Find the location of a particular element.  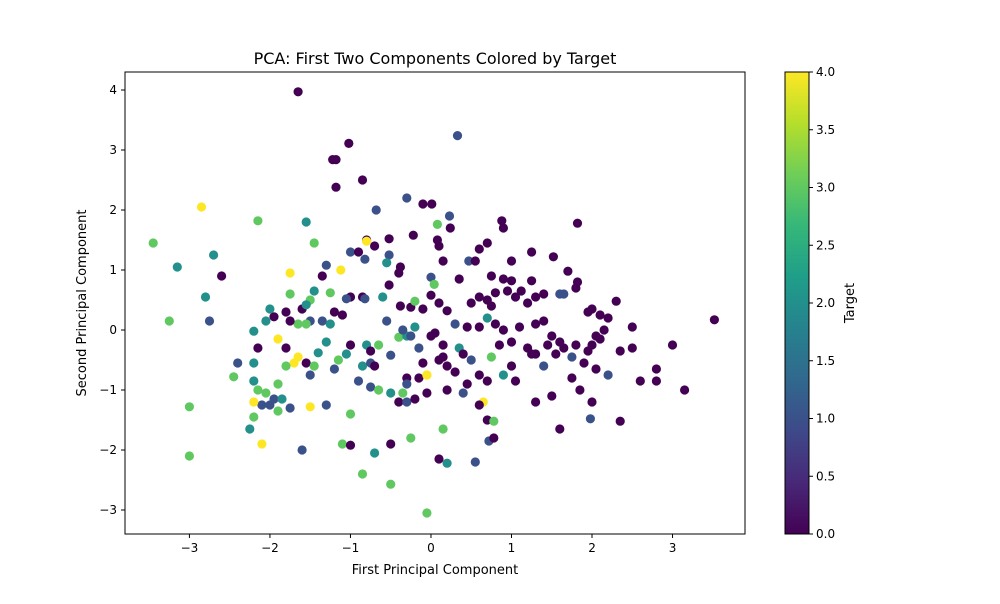

y-tick-label: 3 is located at coordinates (113, 150).